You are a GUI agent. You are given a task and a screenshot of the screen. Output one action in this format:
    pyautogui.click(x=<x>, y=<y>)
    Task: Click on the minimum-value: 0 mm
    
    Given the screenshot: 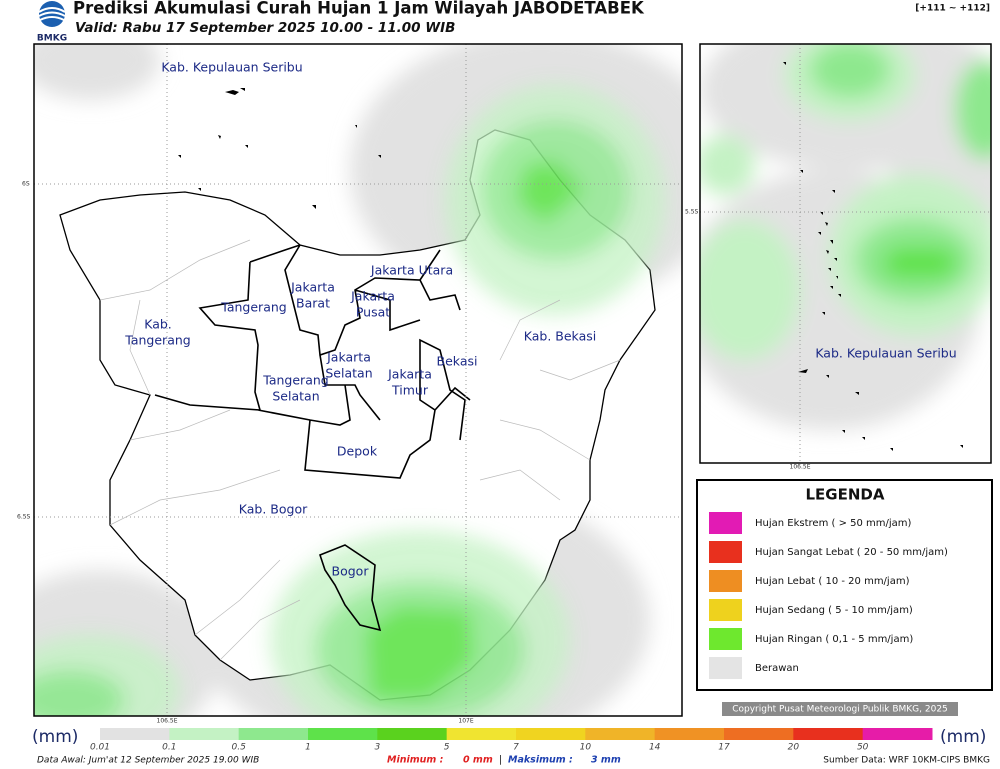 What is the action you would take?
    pyautogui.click(x=478, y=760)
    